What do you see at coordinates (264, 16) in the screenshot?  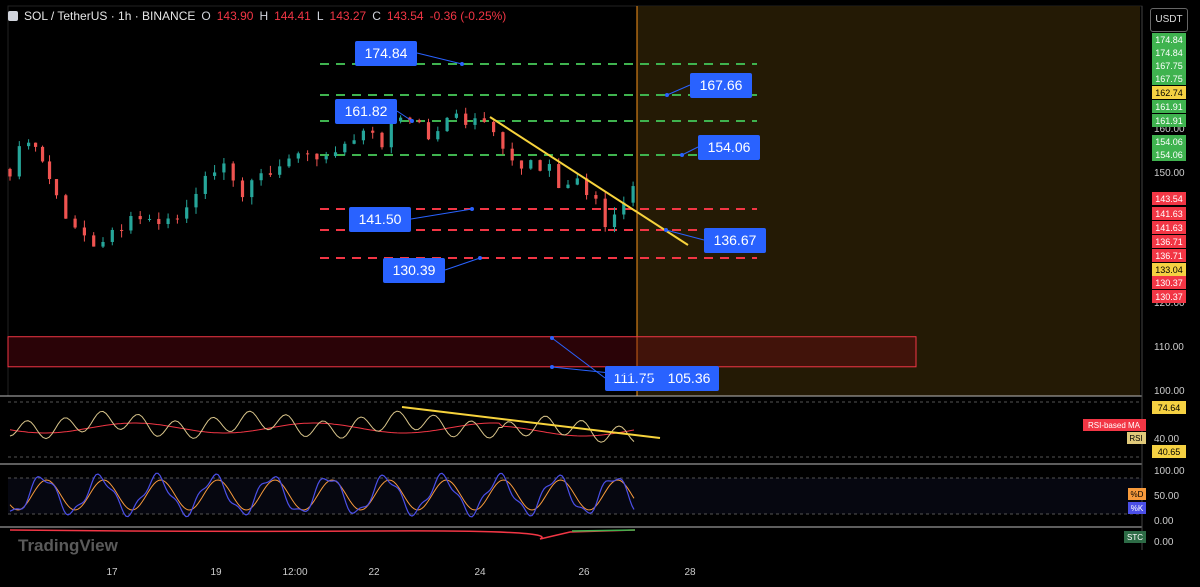 I see `high-label: H` at bounding box center [264, 16].